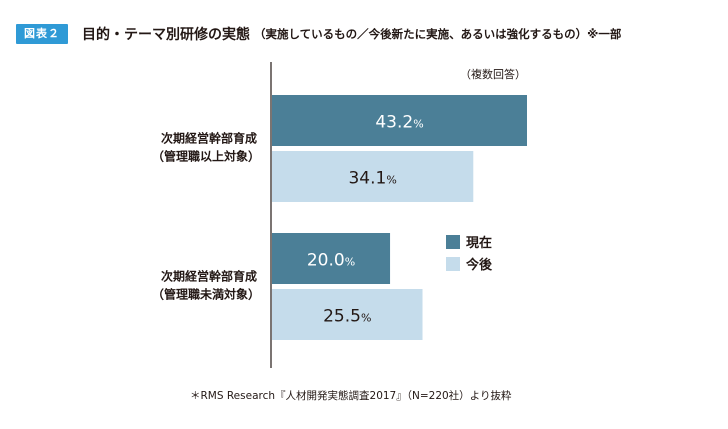  I want to click on data-label-future-2: 25.5%, so click(347, 317).